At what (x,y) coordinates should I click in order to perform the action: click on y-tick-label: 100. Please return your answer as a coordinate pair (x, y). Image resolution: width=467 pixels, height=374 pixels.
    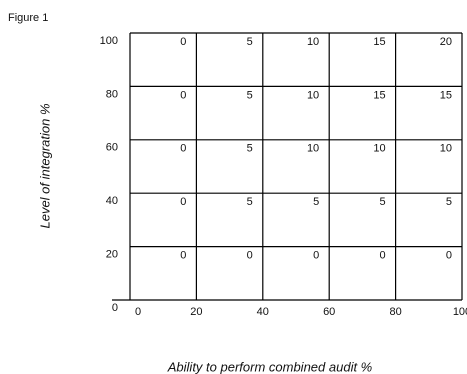
    Looking at the image, I should click on (109, 41).